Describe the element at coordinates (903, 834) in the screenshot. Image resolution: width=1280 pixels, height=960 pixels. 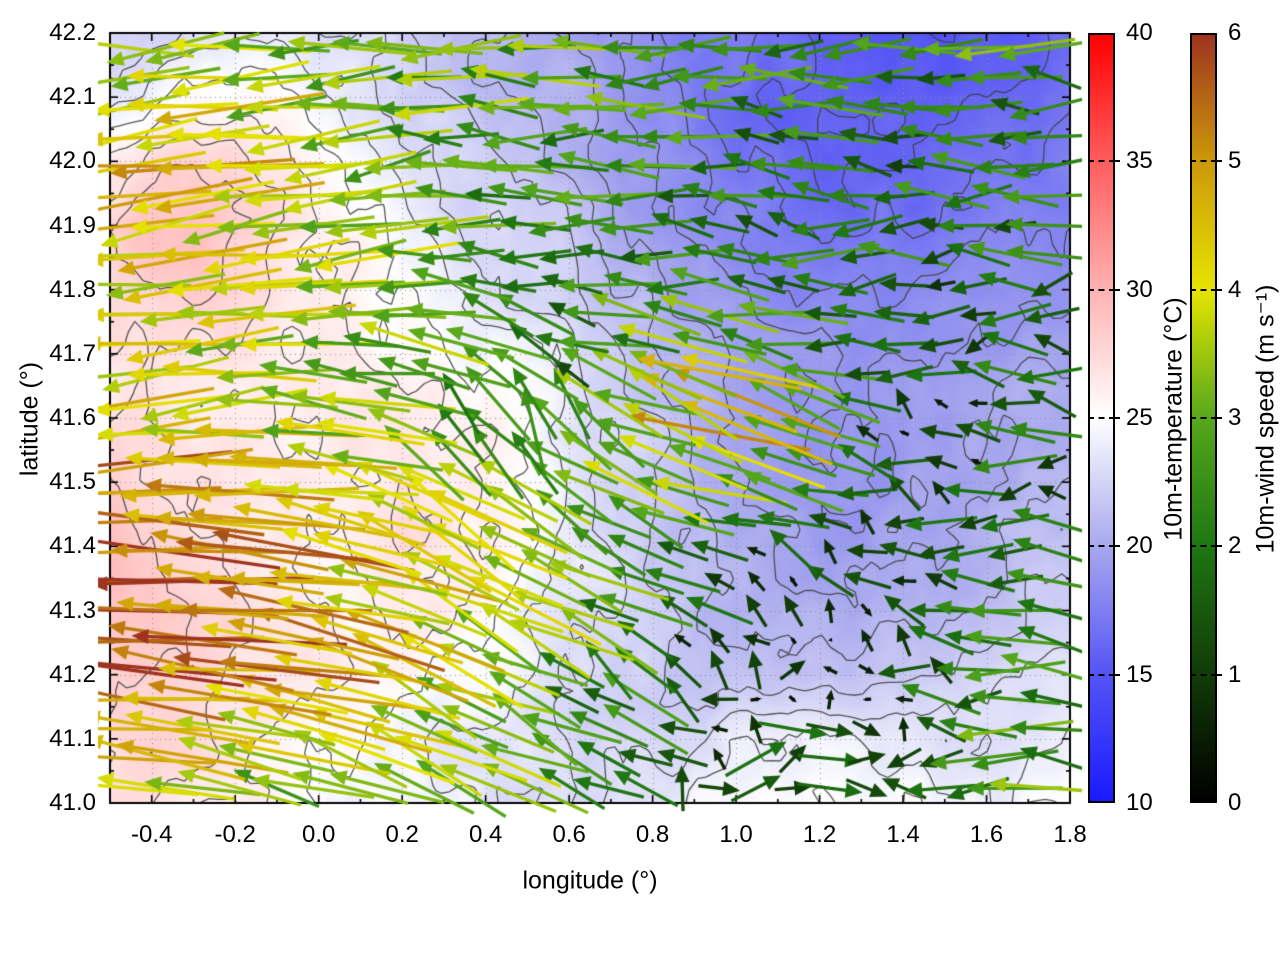
I see `x-tick-label: 1.4` at that location.